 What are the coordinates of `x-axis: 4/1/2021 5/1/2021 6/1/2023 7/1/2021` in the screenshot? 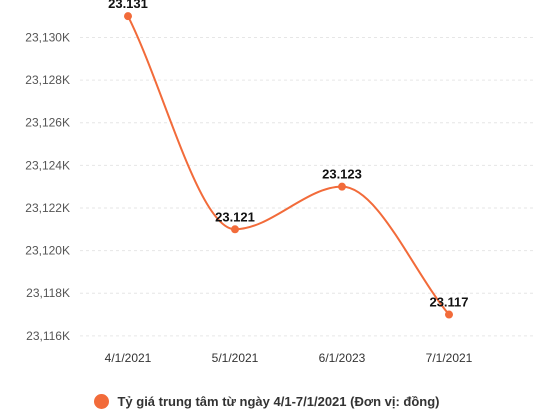 It's located at (289, 358).